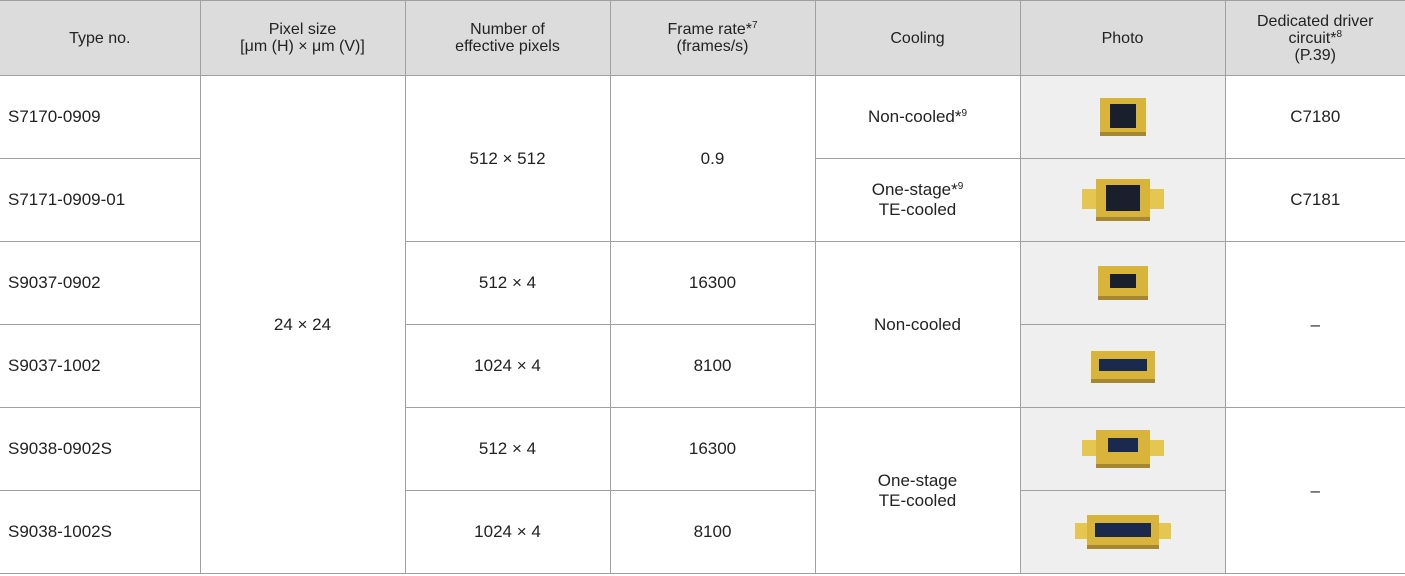 Image resolution: width=1405 pixels, height=576 pixels. Describe the element at coordinates (754, 25) in the screenshot. I see `footnote-ref: 7` at that location.